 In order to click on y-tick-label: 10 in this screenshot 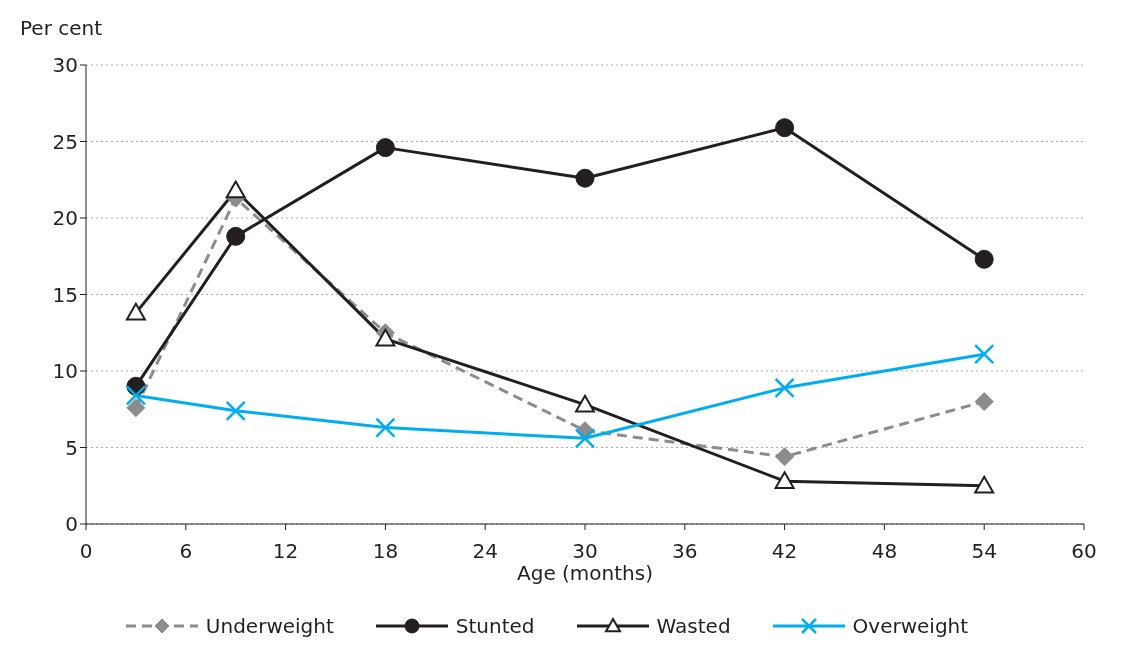, I will do `click(65, 371)`.